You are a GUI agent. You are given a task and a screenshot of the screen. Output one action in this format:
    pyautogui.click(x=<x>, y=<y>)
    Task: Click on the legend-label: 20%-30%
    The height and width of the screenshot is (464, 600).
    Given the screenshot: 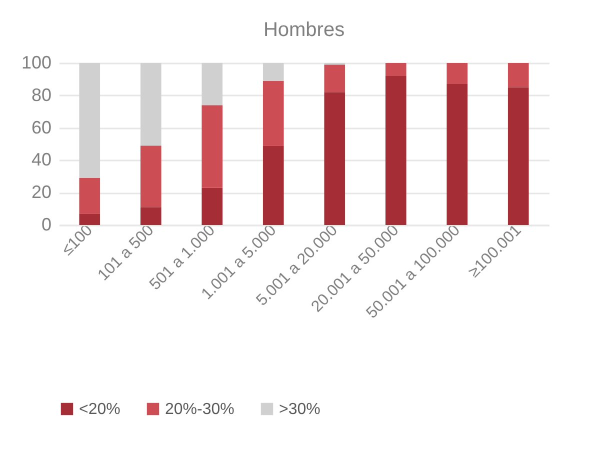 What is the action you would take?
    pyautogui.click(x=199, y=409)
    